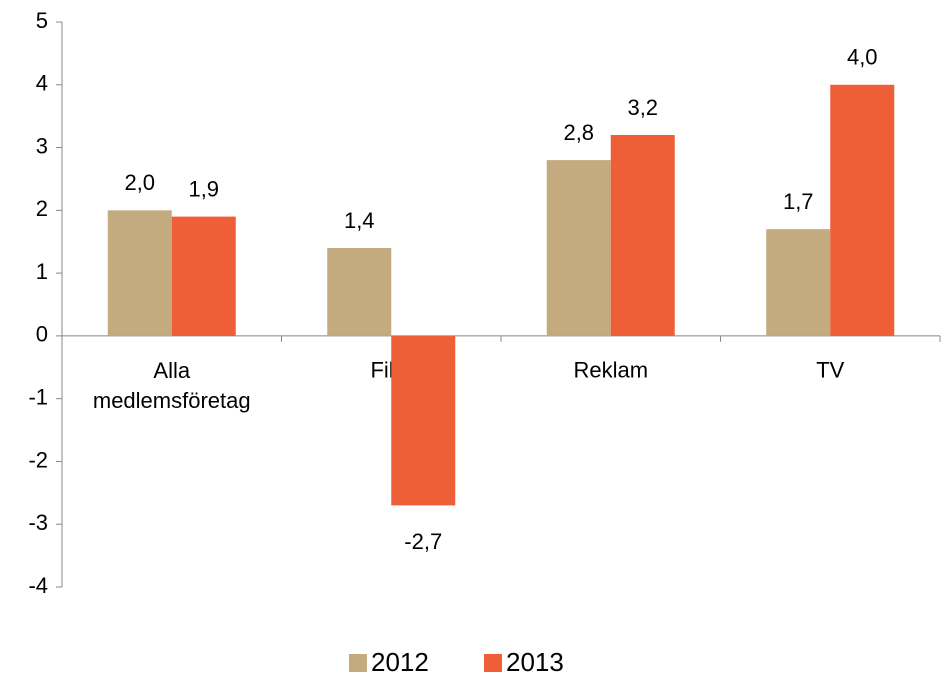  I want to click on y-tick-label: 5, so click(42, 20).